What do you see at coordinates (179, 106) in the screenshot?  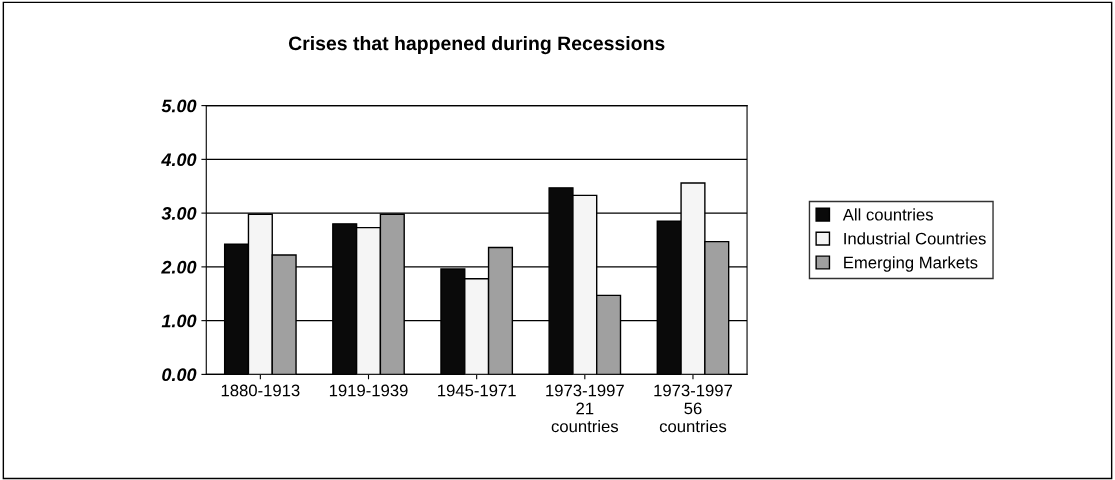 I see `y-tick-label: 5.00` at bounding box center [179, 106].